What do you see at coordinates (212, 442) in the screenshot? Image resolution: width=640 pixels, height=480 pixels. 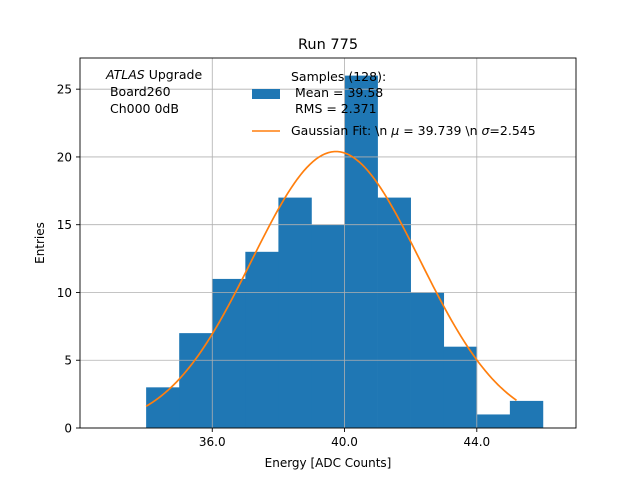 I see `x-tick-label-0: 36.0` at bounding box center [212, 442].